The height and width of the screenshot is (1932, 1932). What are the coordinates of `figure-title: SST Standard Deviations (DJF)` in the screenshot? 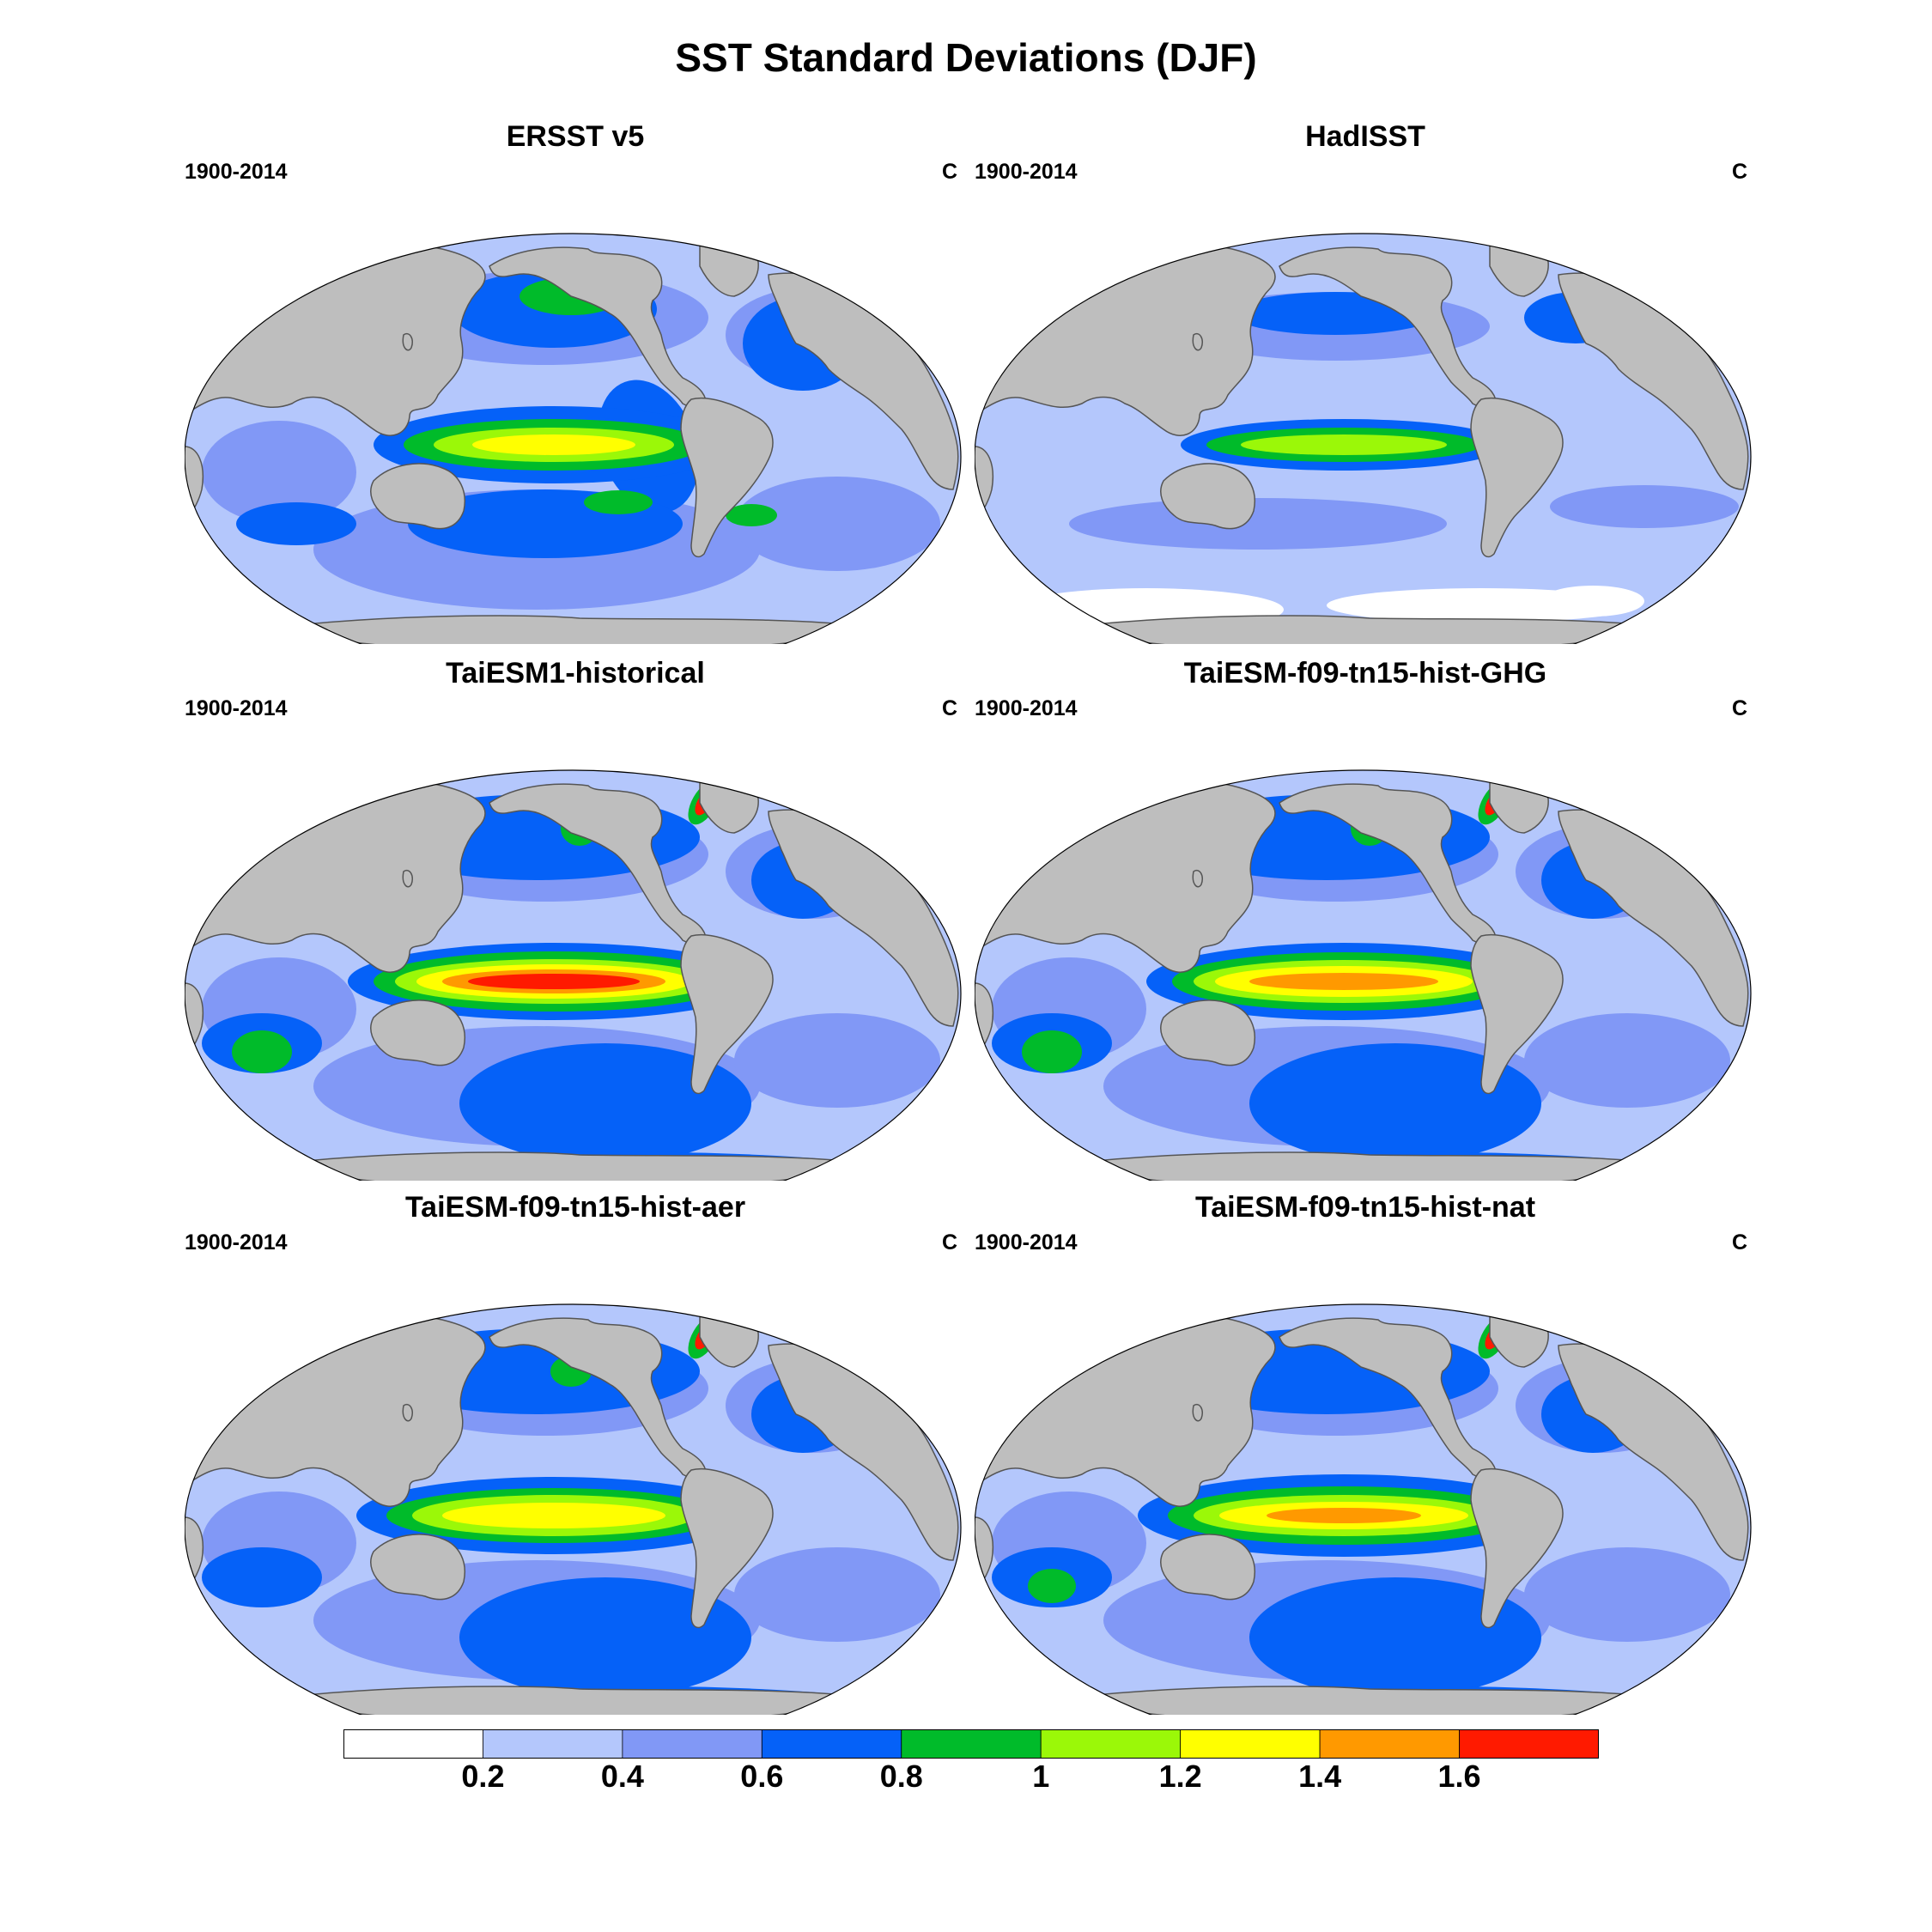 It's located at (966, 58).